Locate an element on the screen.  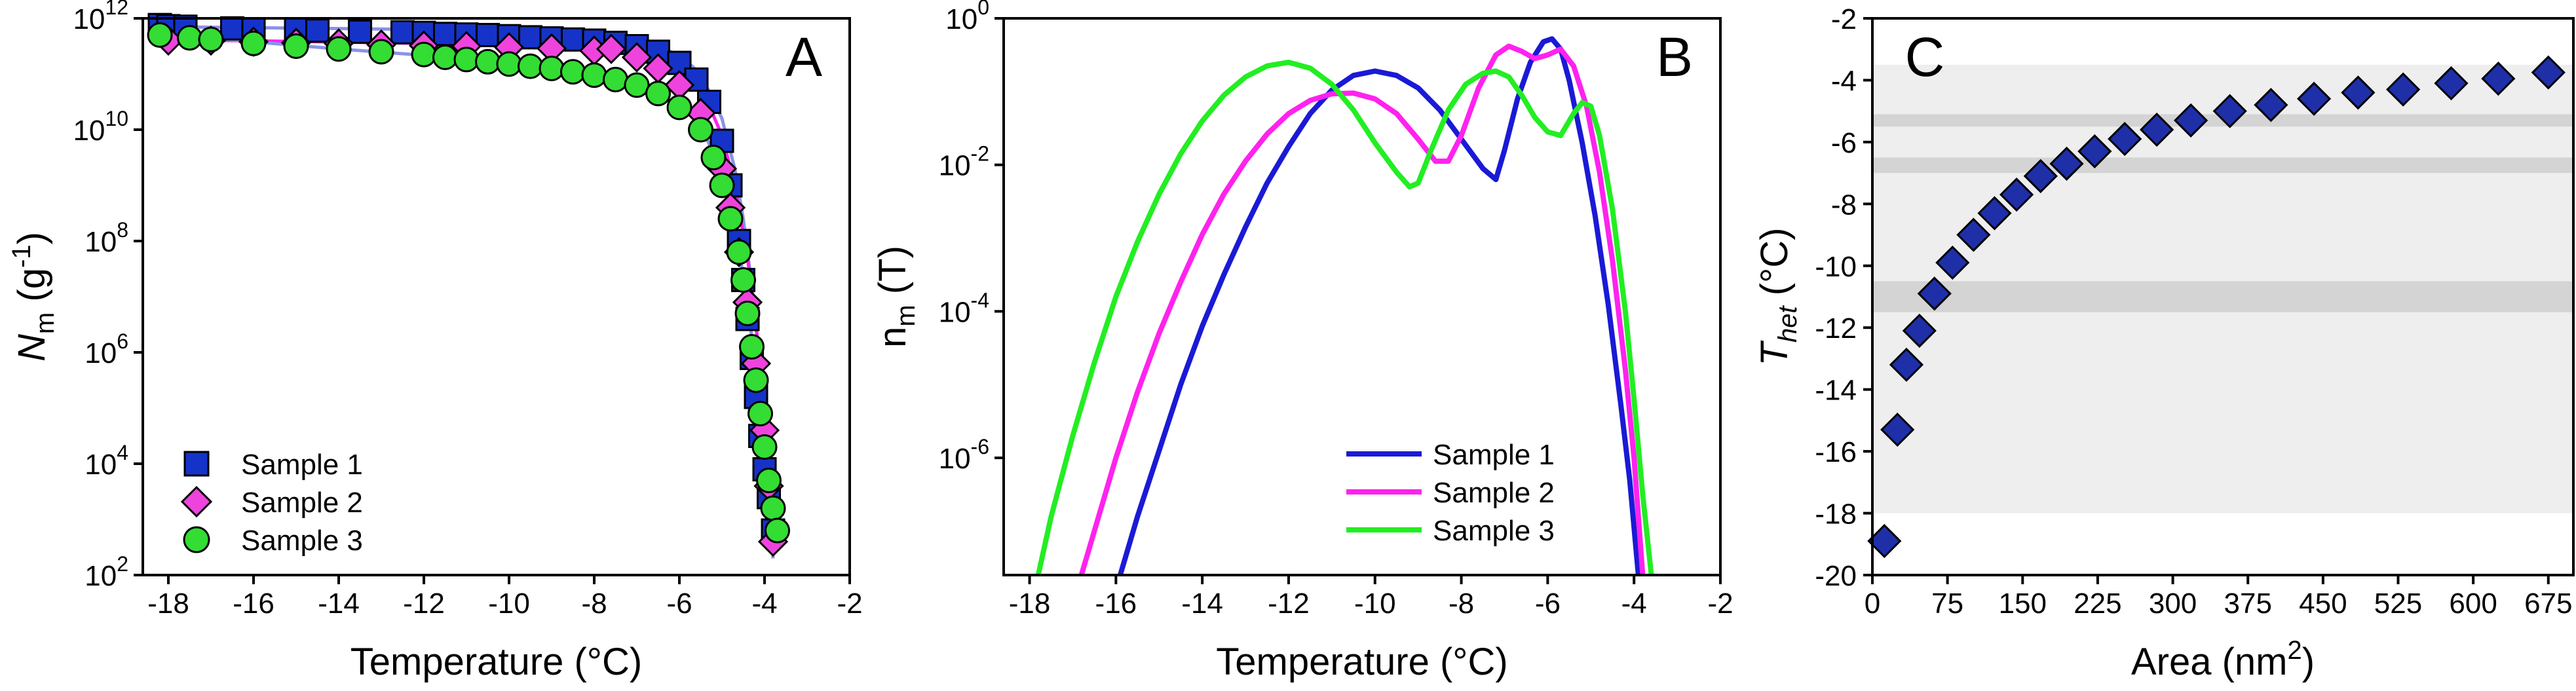
x-tick-label: 450 is located at coordinates (2323, 604).